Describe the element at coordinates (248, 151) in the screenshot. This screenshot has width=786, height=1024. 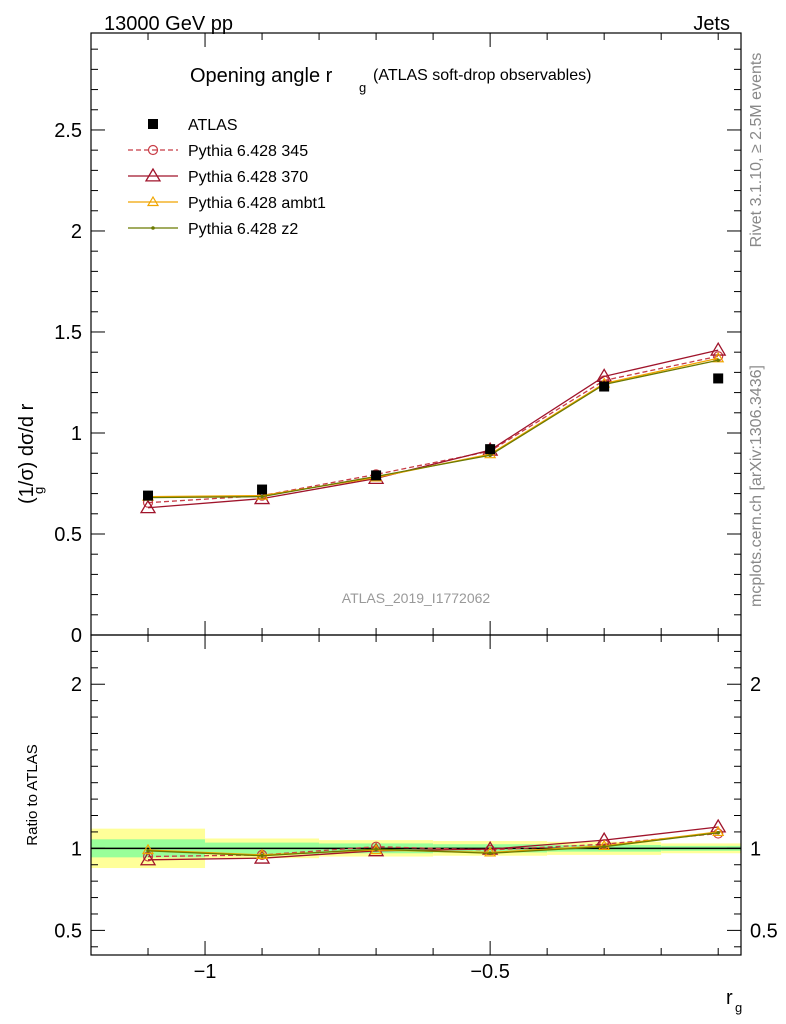
I see `legend-label-1: Pythia 6.428 345` at that location.